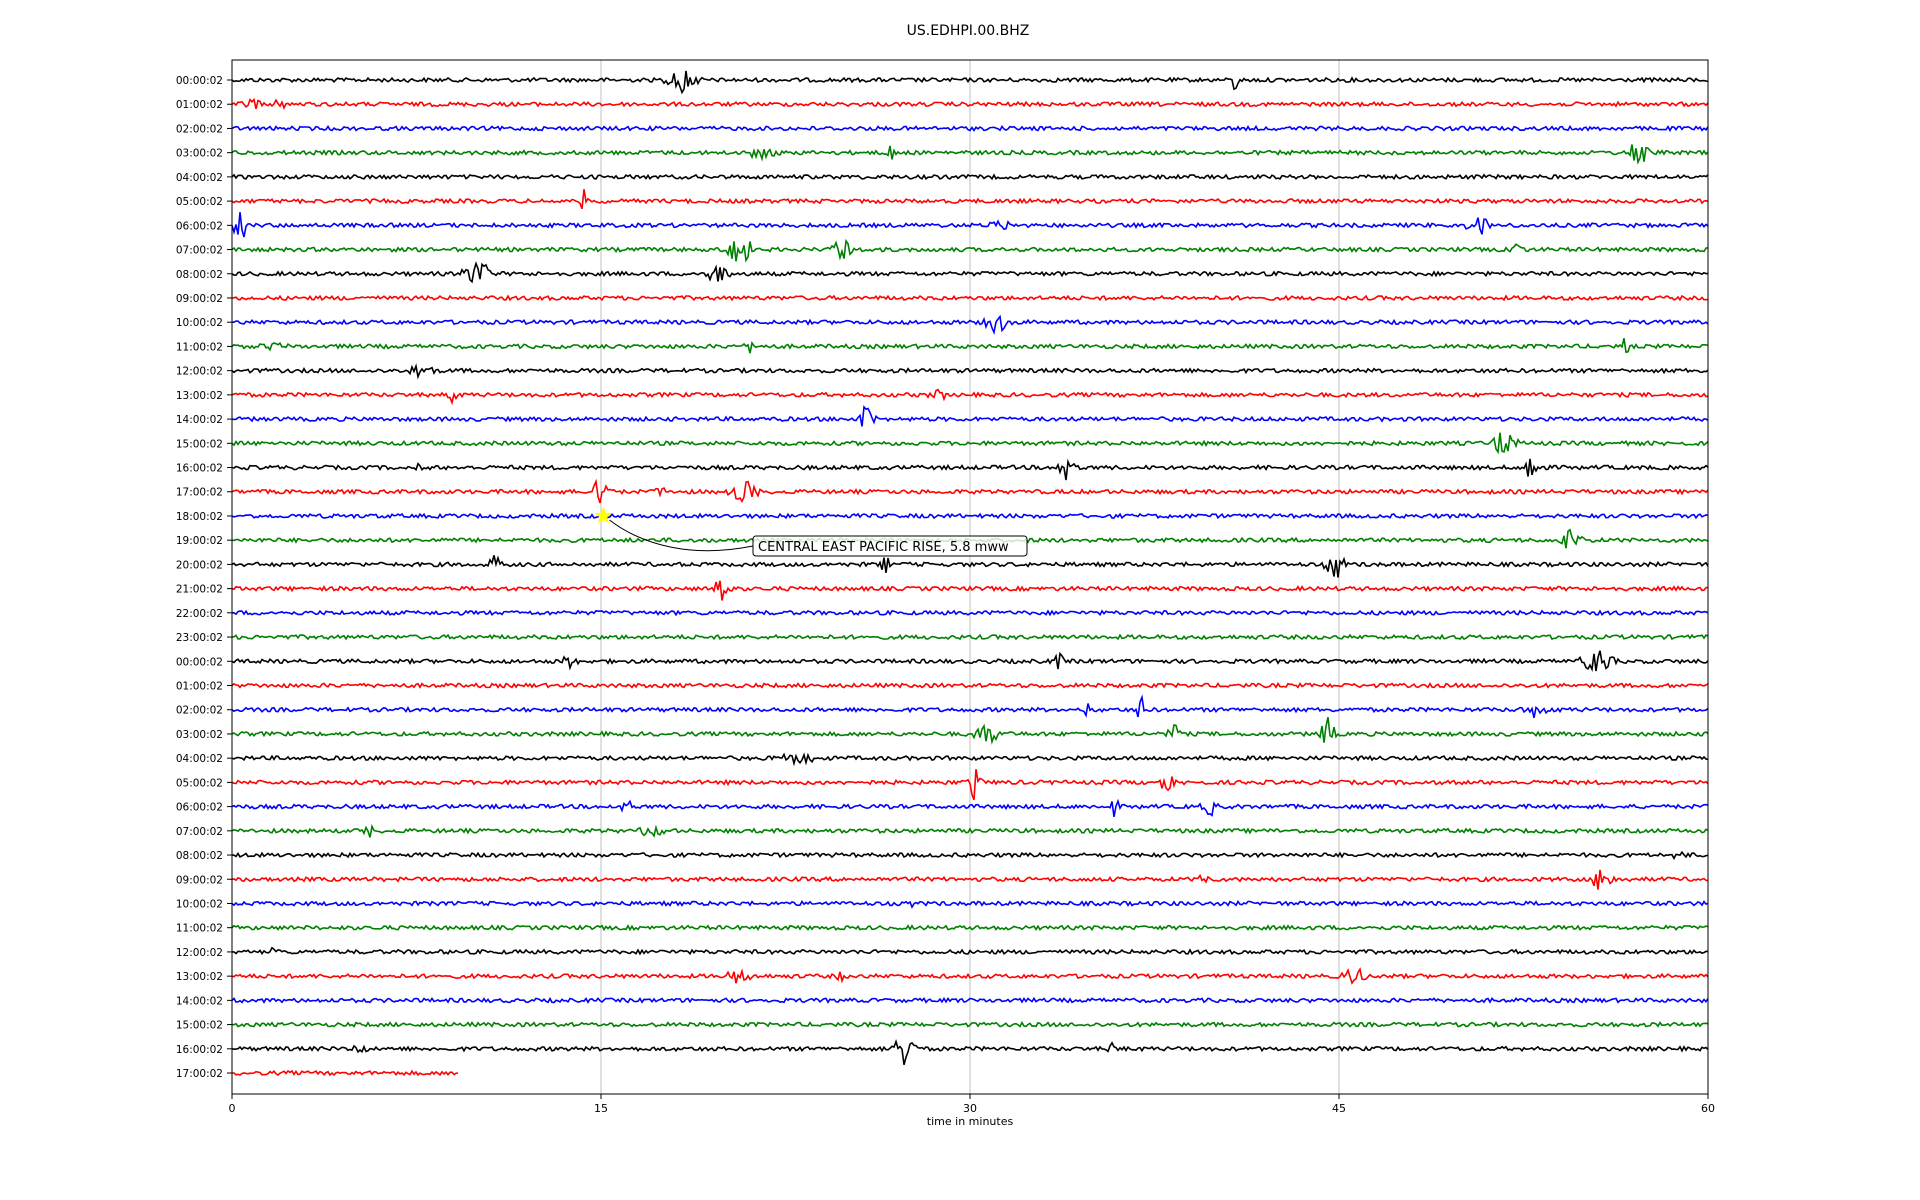  Describe the element at coordinates (199, 590) in the screenshot. I see `row-label: 21:00:02` at that location.